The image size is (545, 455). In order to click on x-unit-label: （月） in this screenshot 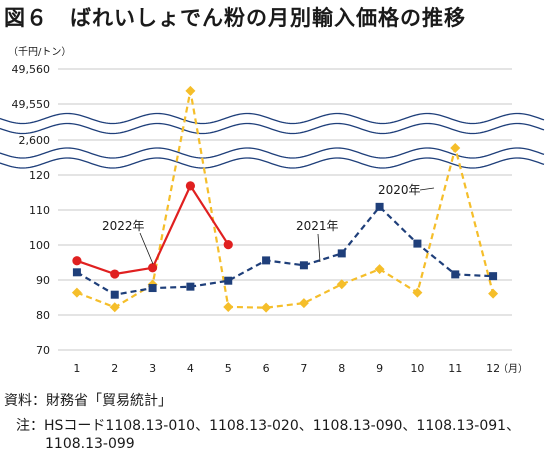, I will do `click(513, 369)`.